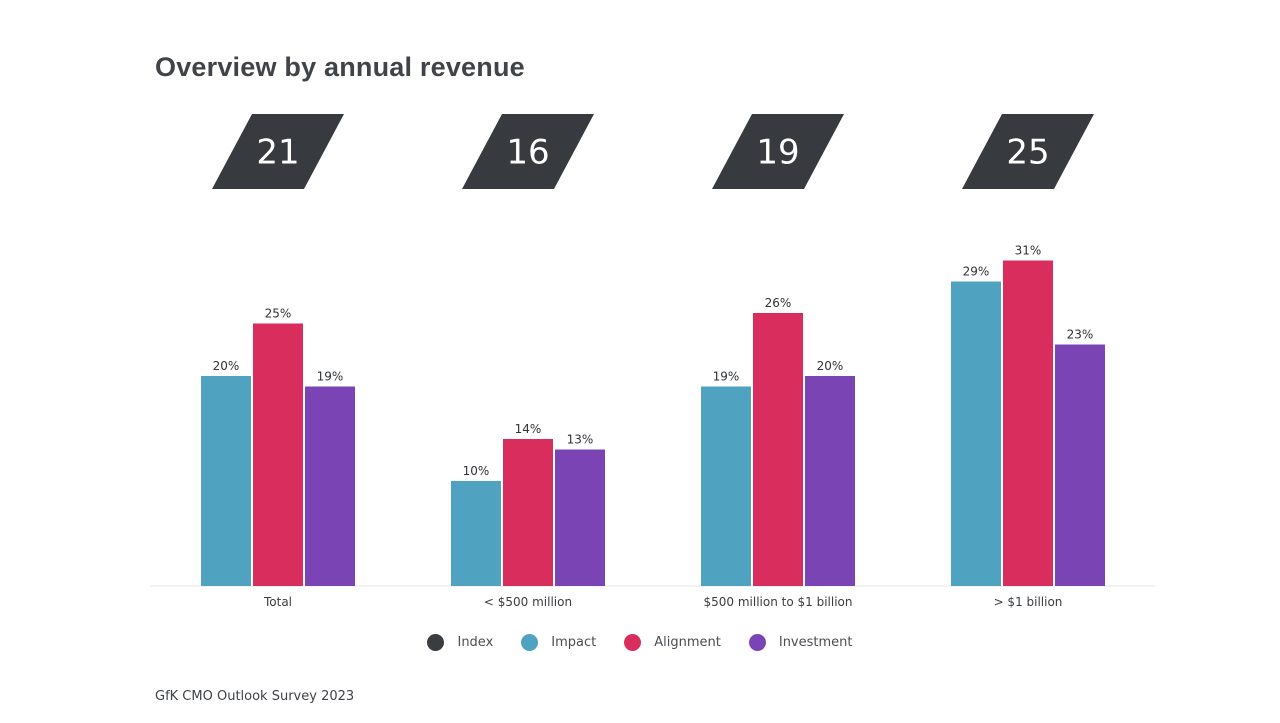 The image size is (1280, 723). Describe the element at coordinates (226, 366) in the screenshot. I see `value-label-impact-total: 20%` at that location.